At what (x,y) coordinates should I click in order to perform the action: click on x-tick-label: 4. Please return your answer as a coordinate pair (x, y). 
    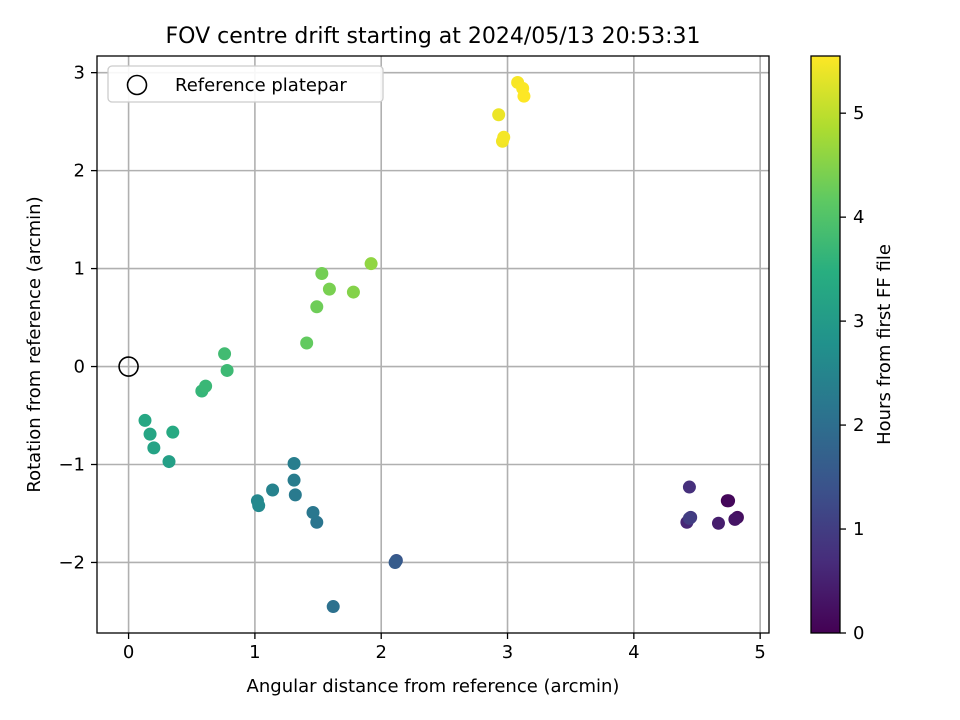
    Looking at the image, I should click on (633, 652).